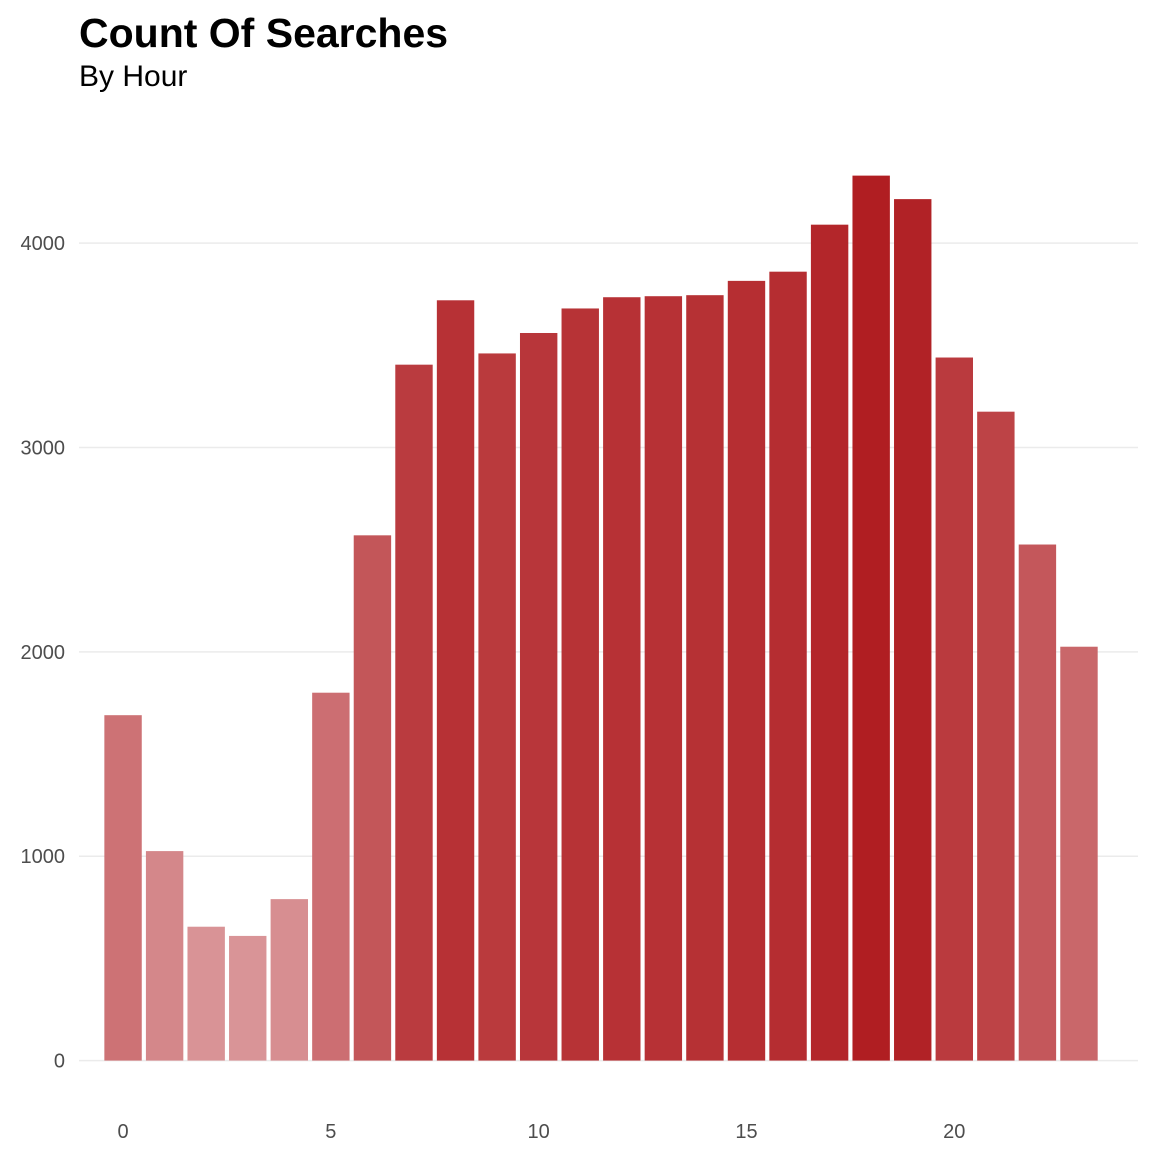 This screenshot has height=1152, width=1152. What do you see at coordinates (43, 857) in the screenshot?
I see `y-tick-label-1000: 1000` at bounding box center [43, 857].